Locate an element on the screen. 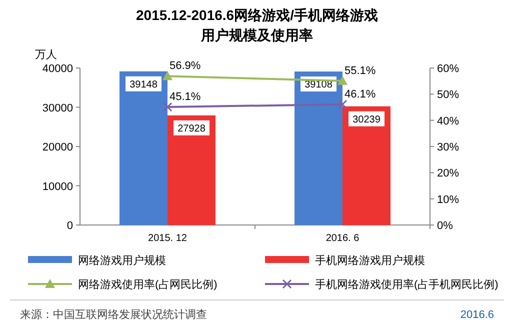 This screenshot has width=514, height=335. chart-title: 2015.12-2016.6网络游戏/手机网络游戏 is located at coordinates (257, 15).